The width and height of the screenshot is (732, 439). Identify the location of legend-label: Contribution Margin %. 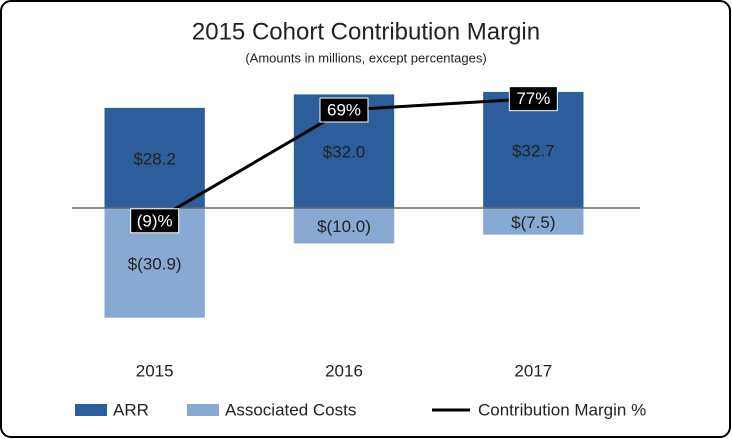
(562, 409).